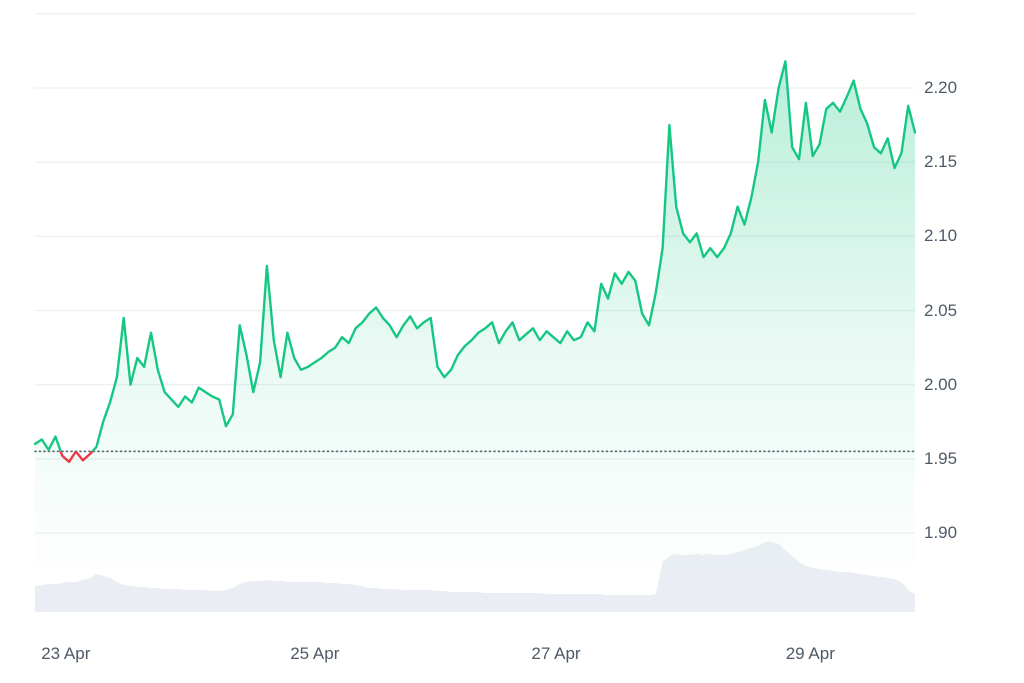 This screenshot has height=683, width=1024. What do you see at coordinates (810, 653) in the screenshot?
I see `x-axis-label: 29 Apr` at bounding box center [810, 653].